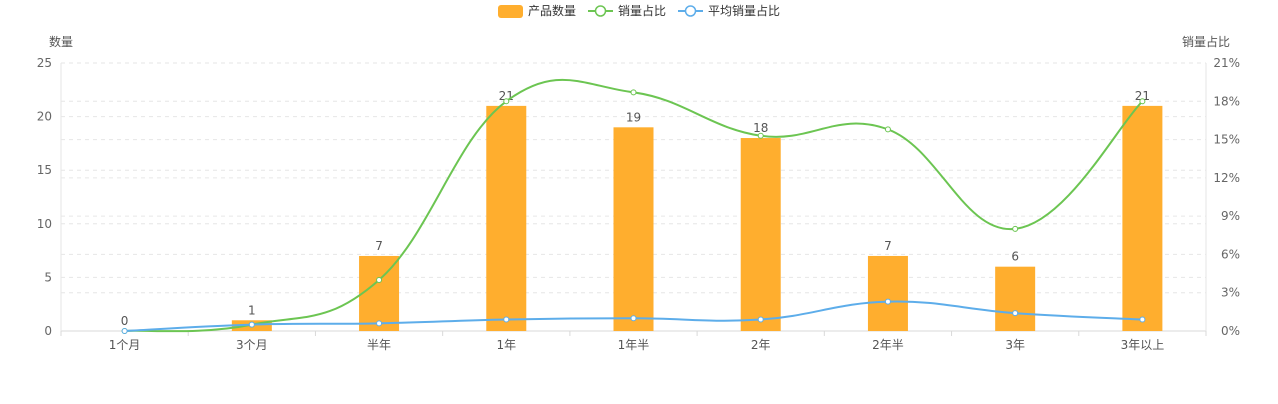 The image size is (1278, 404). Describe the element at coordinates (633, 117) in the screenshot. I see `bar-value-label: 19` at that location.